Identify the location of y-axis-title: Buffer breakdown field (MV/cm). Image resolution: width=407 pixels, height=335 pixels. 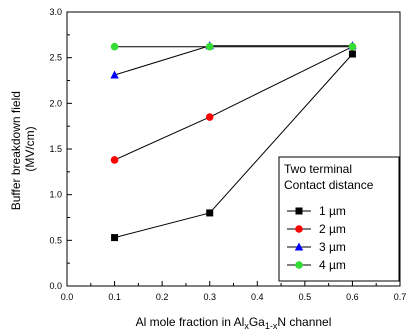
(23, 149).